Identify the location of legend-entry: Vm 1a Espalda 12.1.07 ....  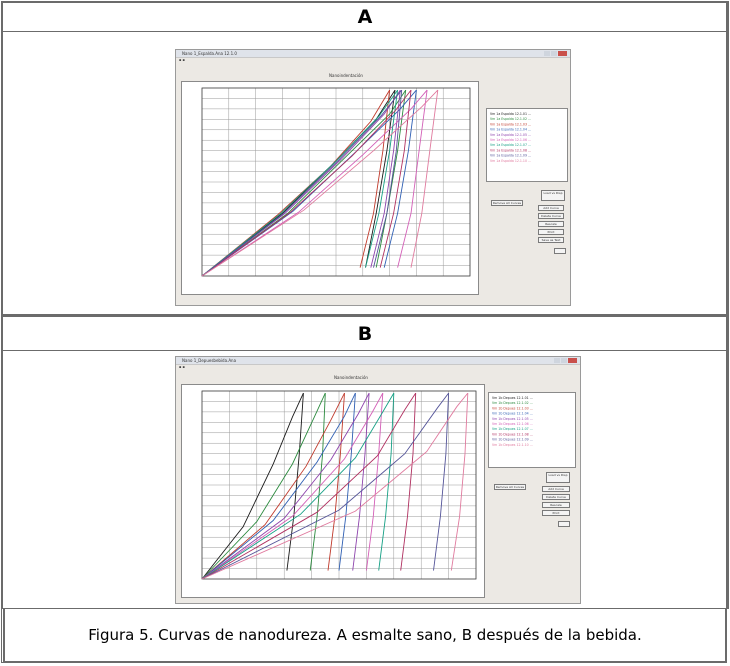
(510, 145).